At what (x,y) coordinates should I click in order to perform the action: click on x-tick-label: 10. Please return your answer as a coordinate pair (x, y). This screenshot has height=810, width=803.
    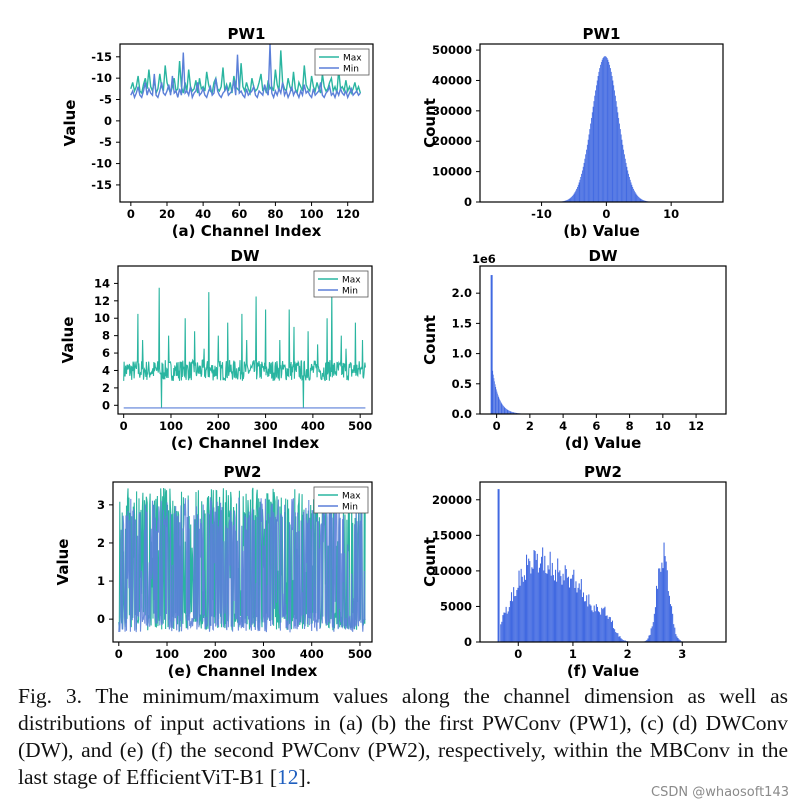
    Looking at the image, I should click on (663, 426).